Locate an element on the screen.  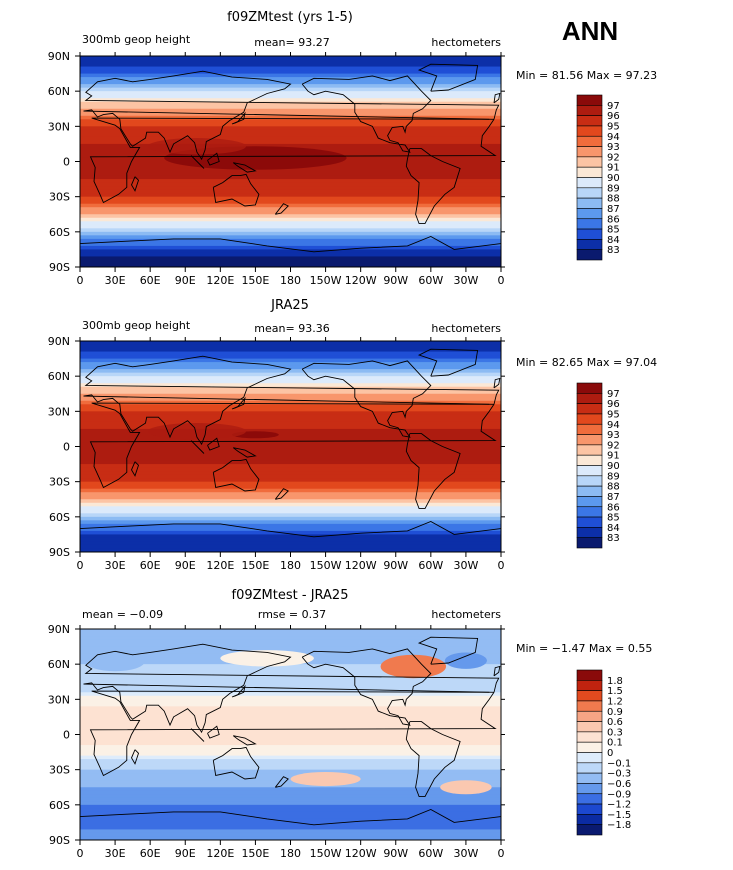
x-tick-label: 60W is located at coordinates (430, 565).